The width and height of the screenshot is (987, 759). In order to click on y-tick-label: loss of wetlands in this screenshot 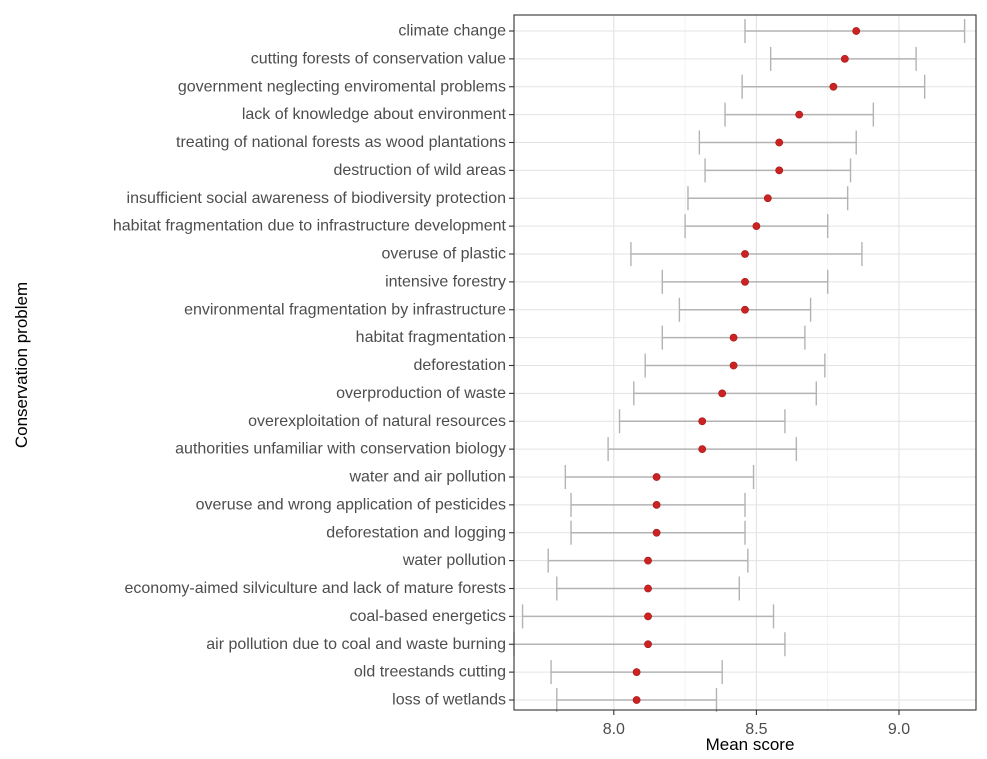, I will do `click(449, 700)`.